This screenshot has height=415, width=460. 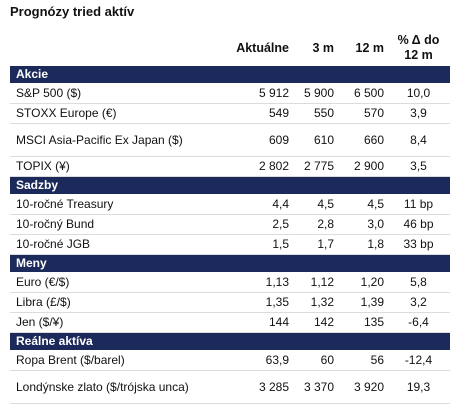 I want to click on row-label: Londýnske zlato ($/trójska unca), so click(x=110, y=387).